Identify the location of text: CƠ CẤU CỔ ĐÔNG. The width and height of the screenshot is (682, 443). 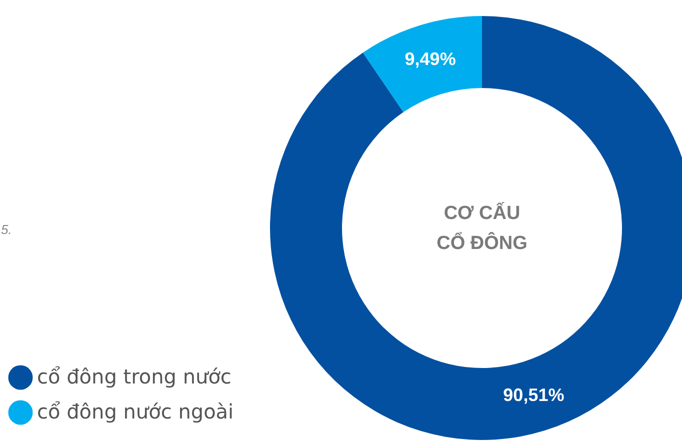
(482, 227).